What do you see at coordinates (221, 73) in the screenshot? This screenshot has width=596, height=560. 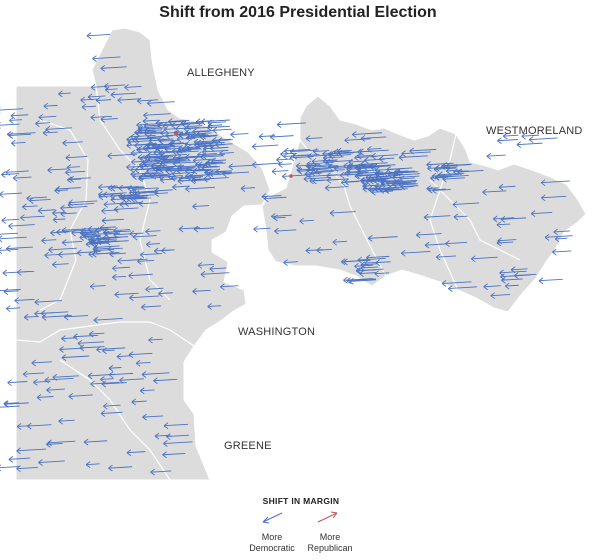 I see `label-allegheny: ALLEGHENY` at bounding box center [221, 73].